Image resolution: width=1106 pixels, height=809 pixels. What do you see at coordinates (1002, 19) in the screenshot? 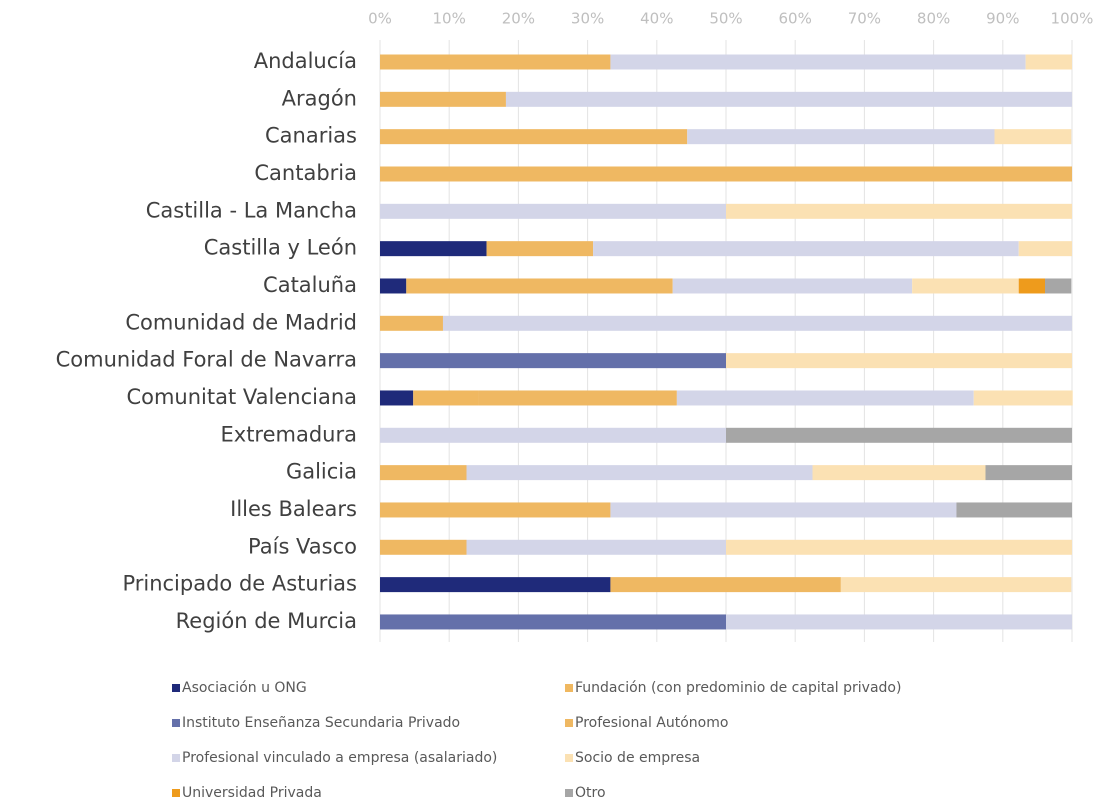
I see `x-tick-label: 90%` at bounding box center [1002, 19].